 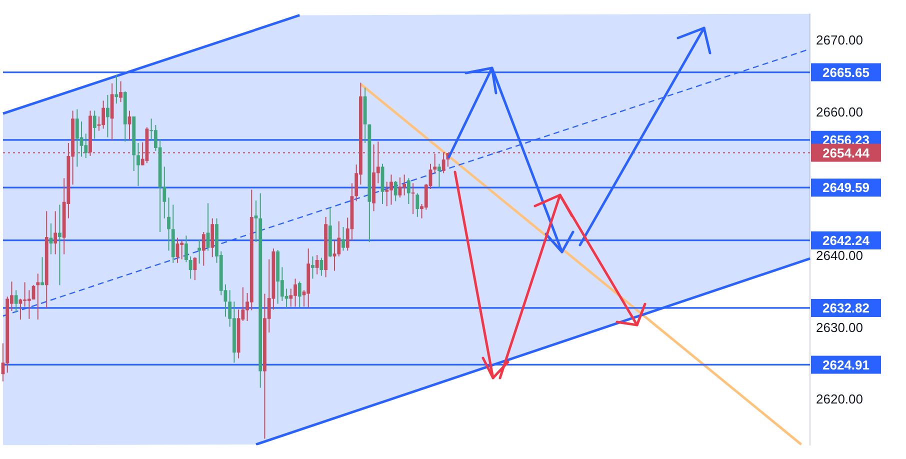 What do you see at coordinates (839, 255) in the screenshot?
I see `y-tick-label: 2640.00` at bounding box center [839, 255].